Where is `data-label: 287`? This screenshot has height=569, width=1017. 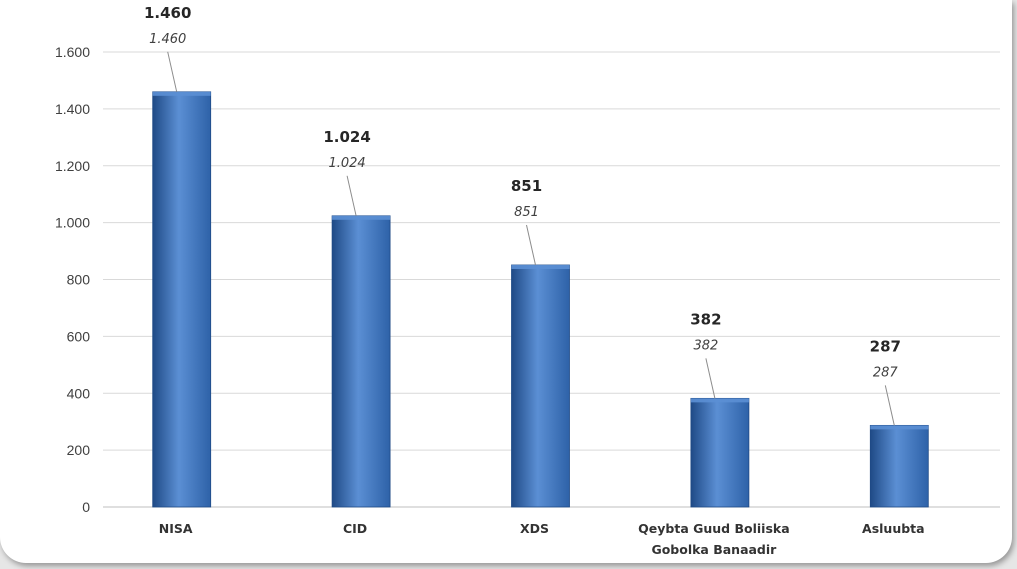 data-label: 287 is located at coordinates (885, 346).